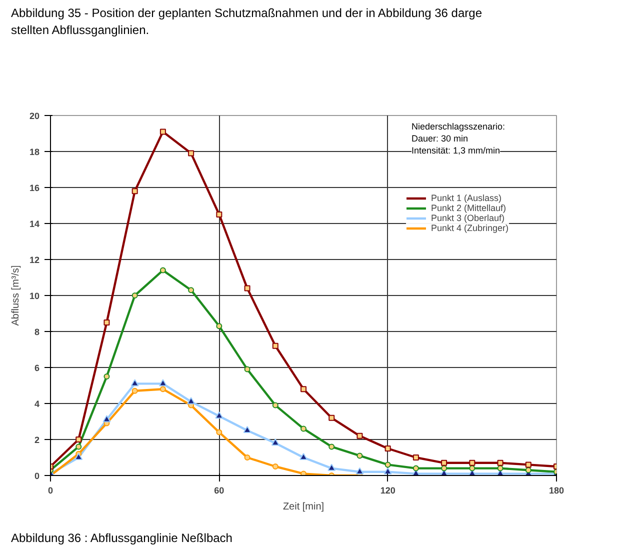 This screenshot has width=625, height=559. I want to click on legend-label: Punkt 2 (Mittellauf), so click(468, 208).